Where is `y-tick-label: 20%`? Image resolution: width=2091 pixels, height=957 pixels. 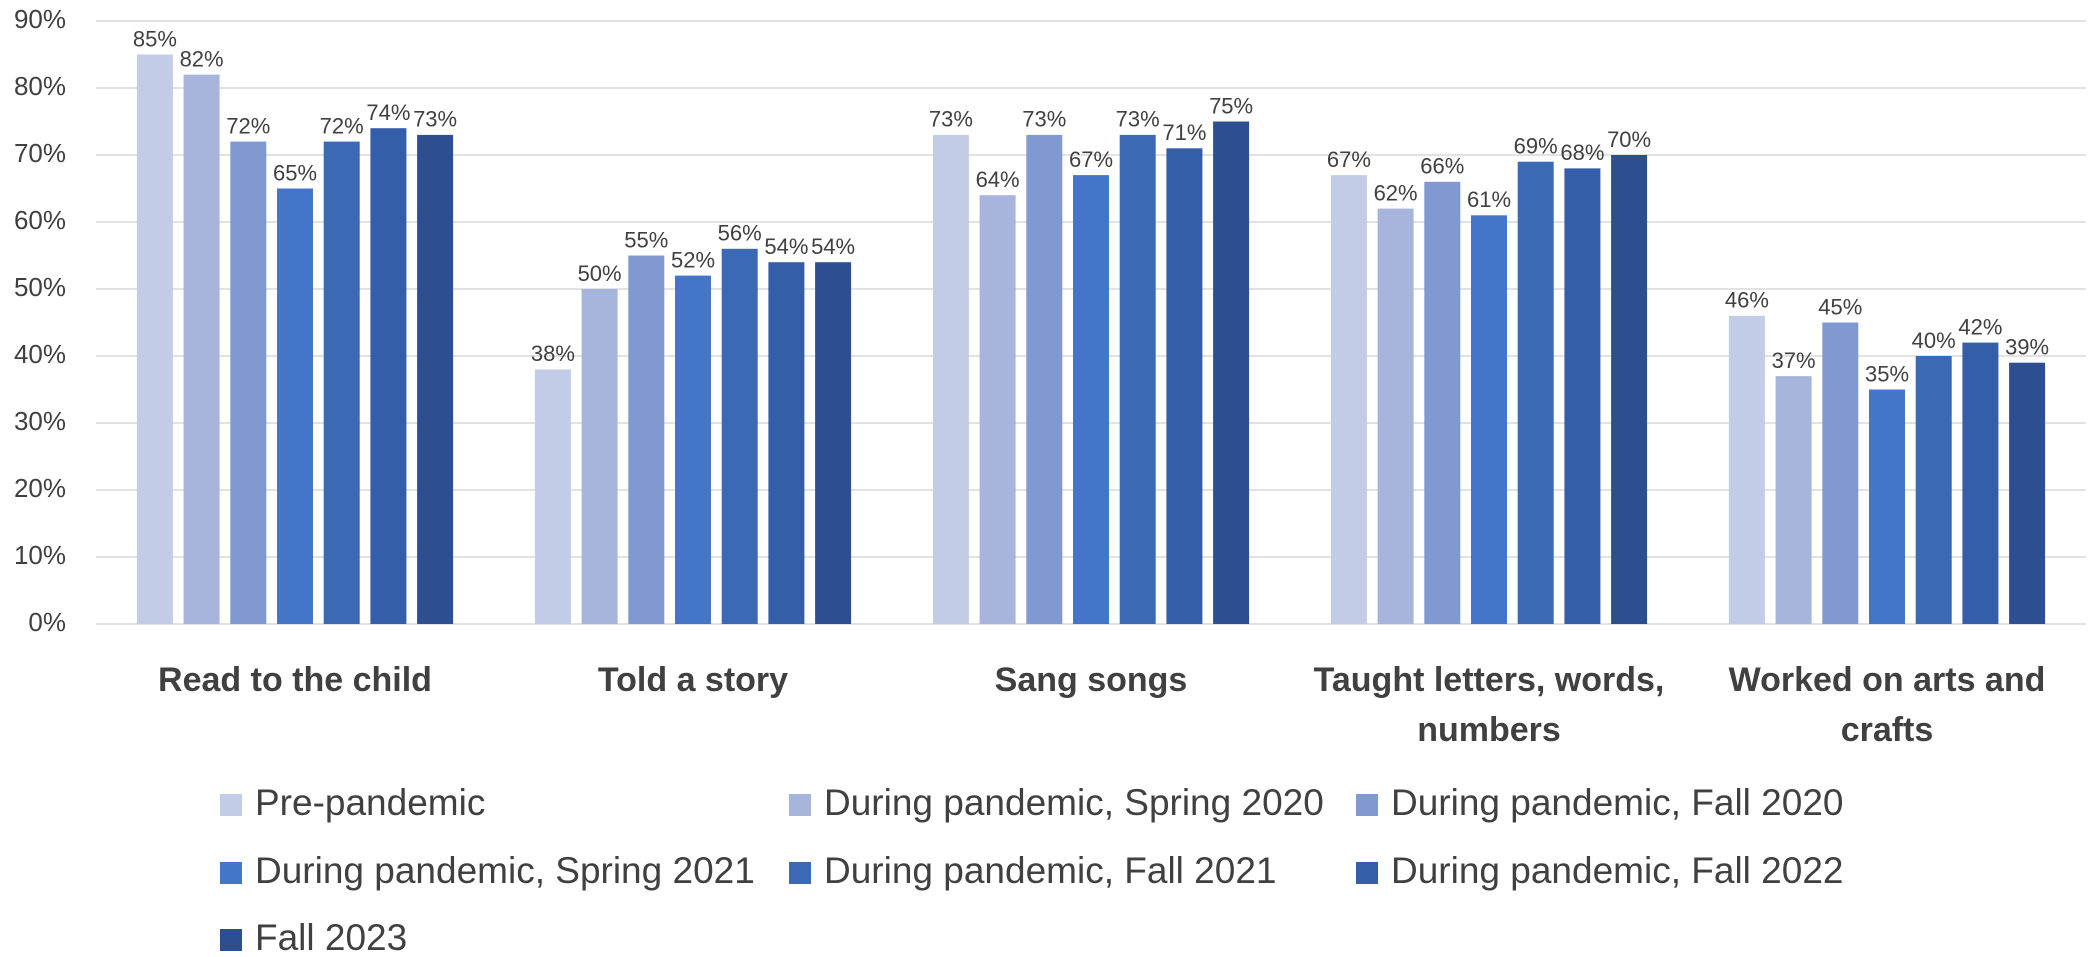 y-tick-label: 20% is located at coordinates (40, 488).